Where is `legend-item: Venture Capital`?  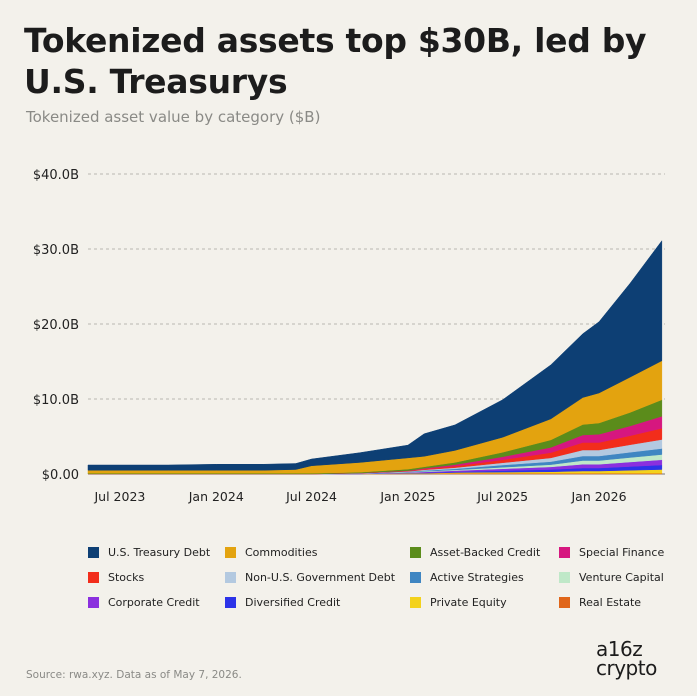
legend-item: Venture Capital is located at coordinates (623, 577).